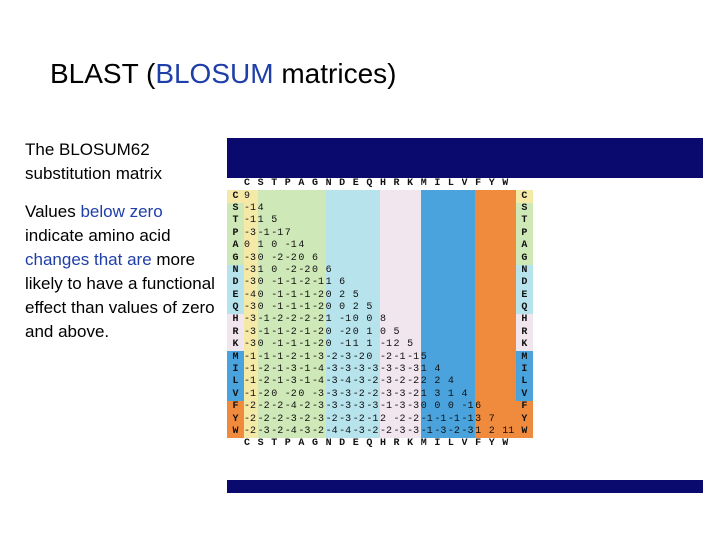 The height and width of the screenshot is (540, 720). Describe the element at coordinates (380, 407) in the screenshot. I see `matrix-row: F -2 -2 -2 -4 -2 -3 -3 -3 -3 -3 -1 -3 -3 0 0 0 -1 6 F` at that location.